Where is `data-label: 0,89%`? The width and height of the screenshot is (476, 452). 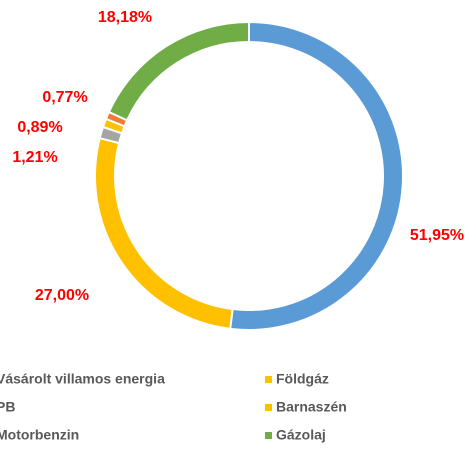 data-label: 0,89% is located at coordinates (39, 127).